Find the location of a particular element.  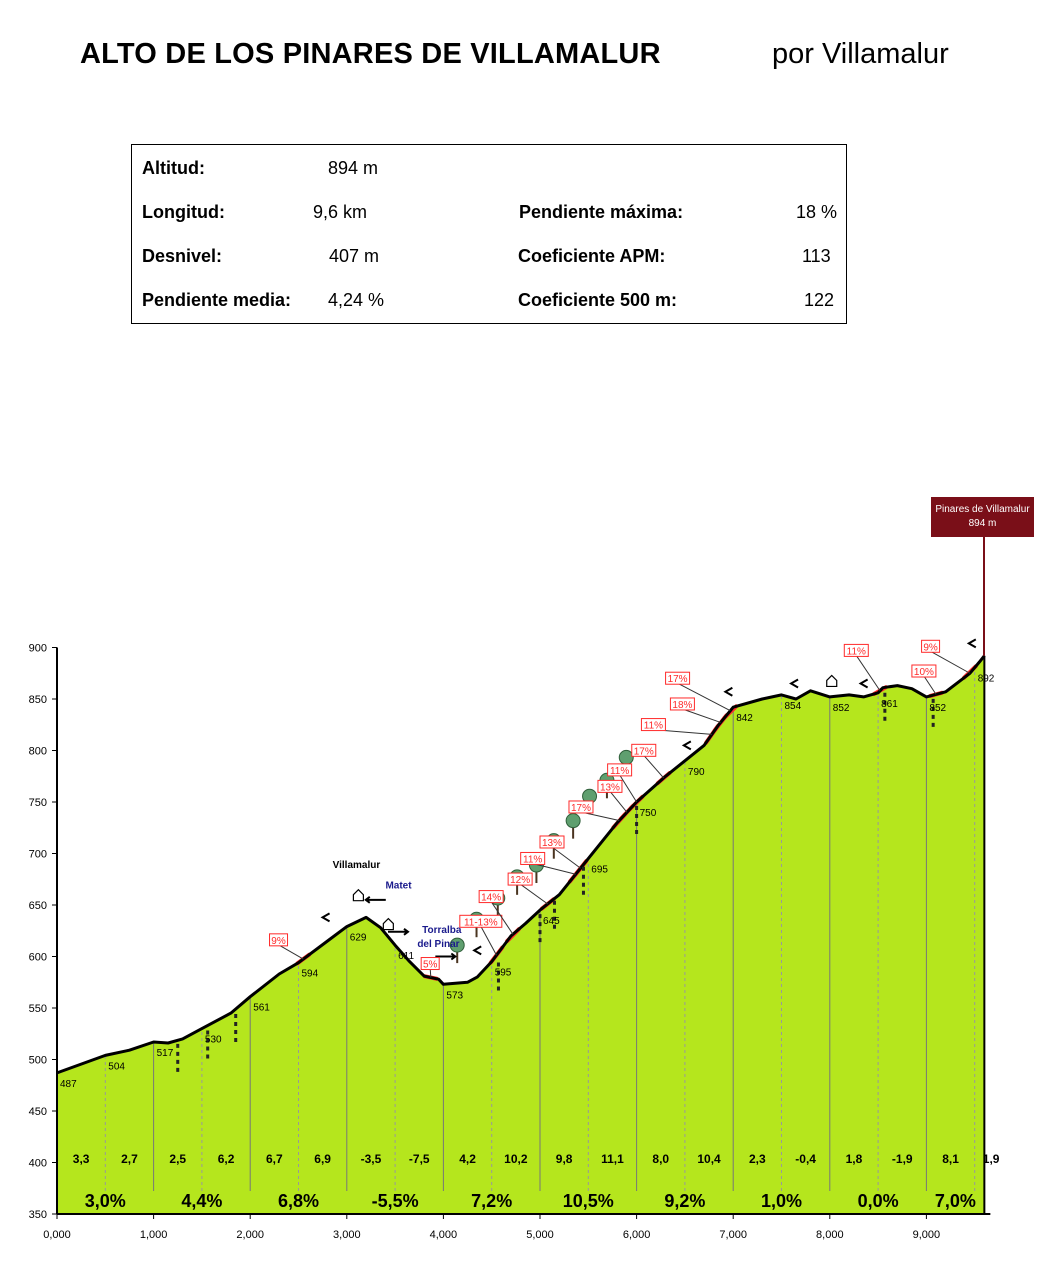

y-tick-label: 650 is located at coordinates (38, 906).